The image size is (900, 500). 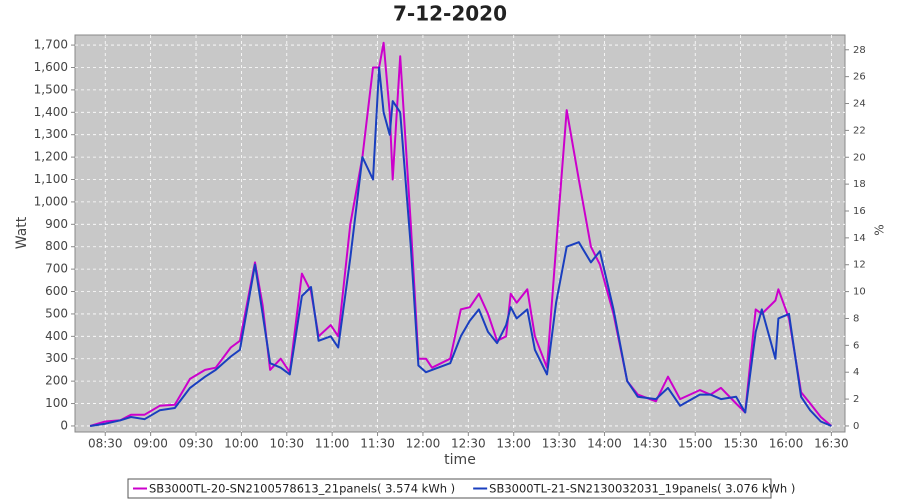 What do you see at coordinates (150, 444) in the screenshot?
I see `x-tick-label: 09:00` at bounding box center [150, 444].